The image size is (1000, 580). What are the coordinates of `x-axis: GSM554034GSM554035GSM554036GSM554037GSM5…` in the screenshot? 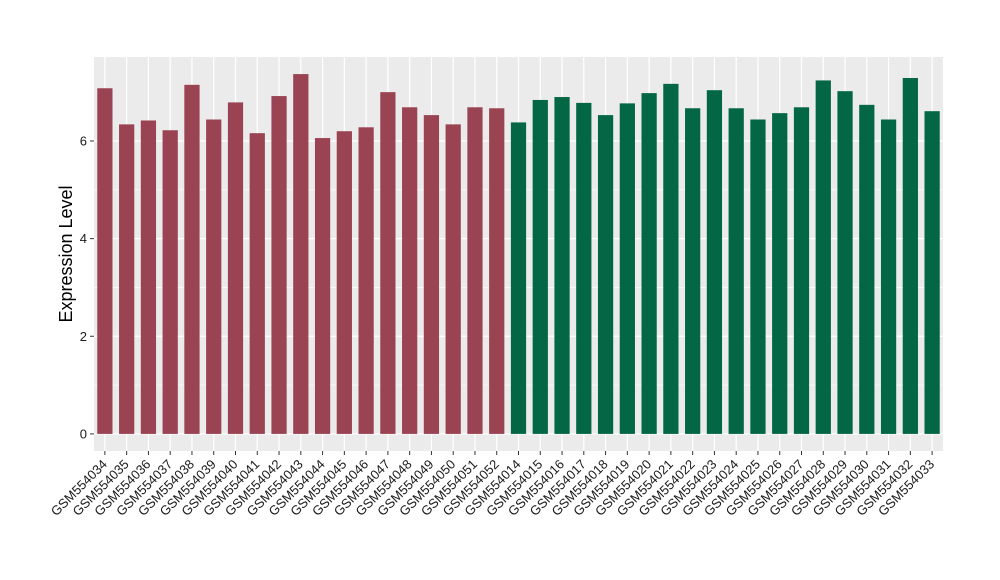 It's located at (492, 485).